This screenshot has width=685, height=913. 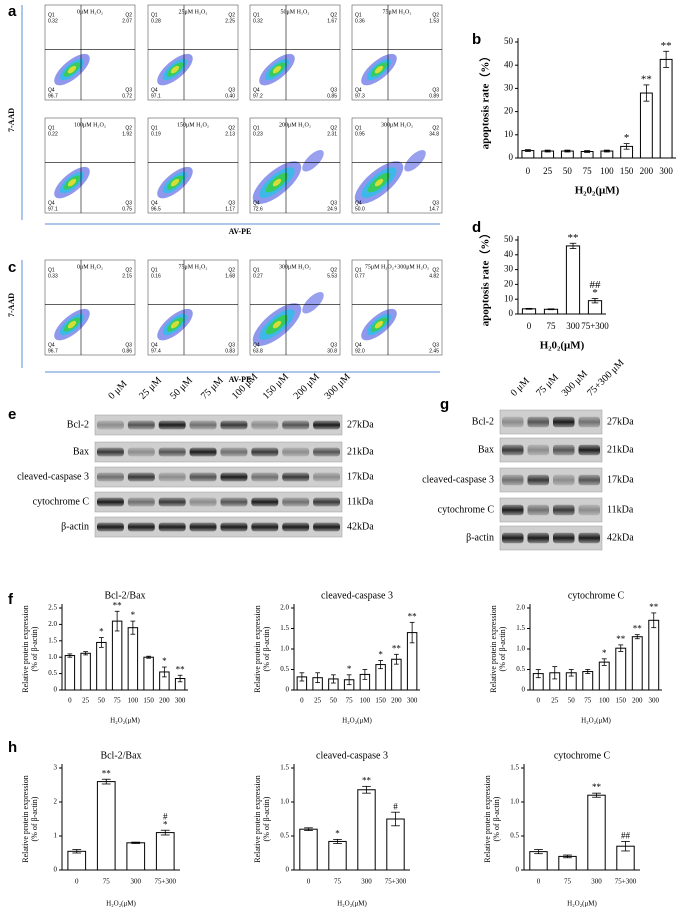 I want to click on quadrant-value: 0.19, so click(x=156, y=134).